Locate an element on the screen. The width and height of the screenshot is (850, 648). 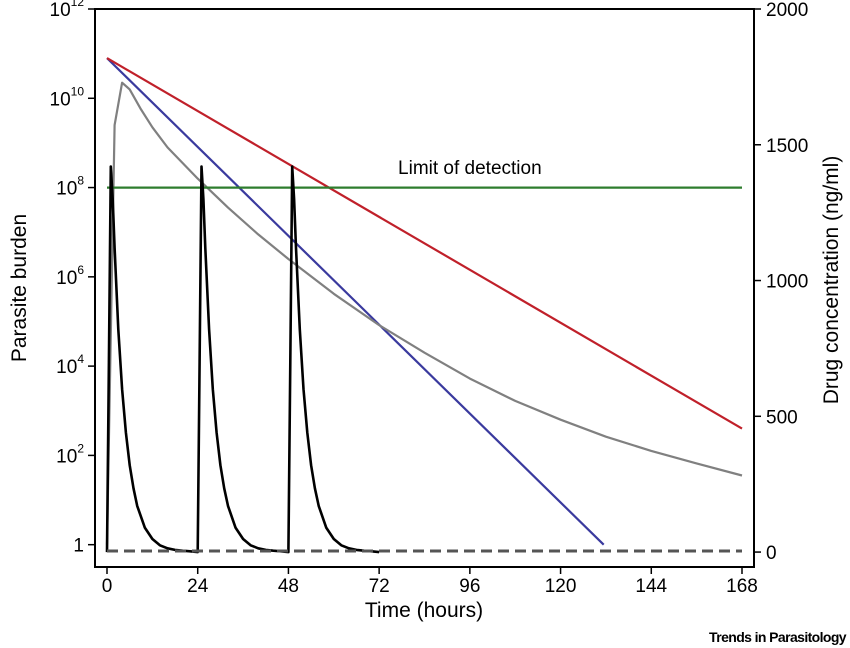
journal-credit: Trends in Parasitology is located at coordinates (778, 637).